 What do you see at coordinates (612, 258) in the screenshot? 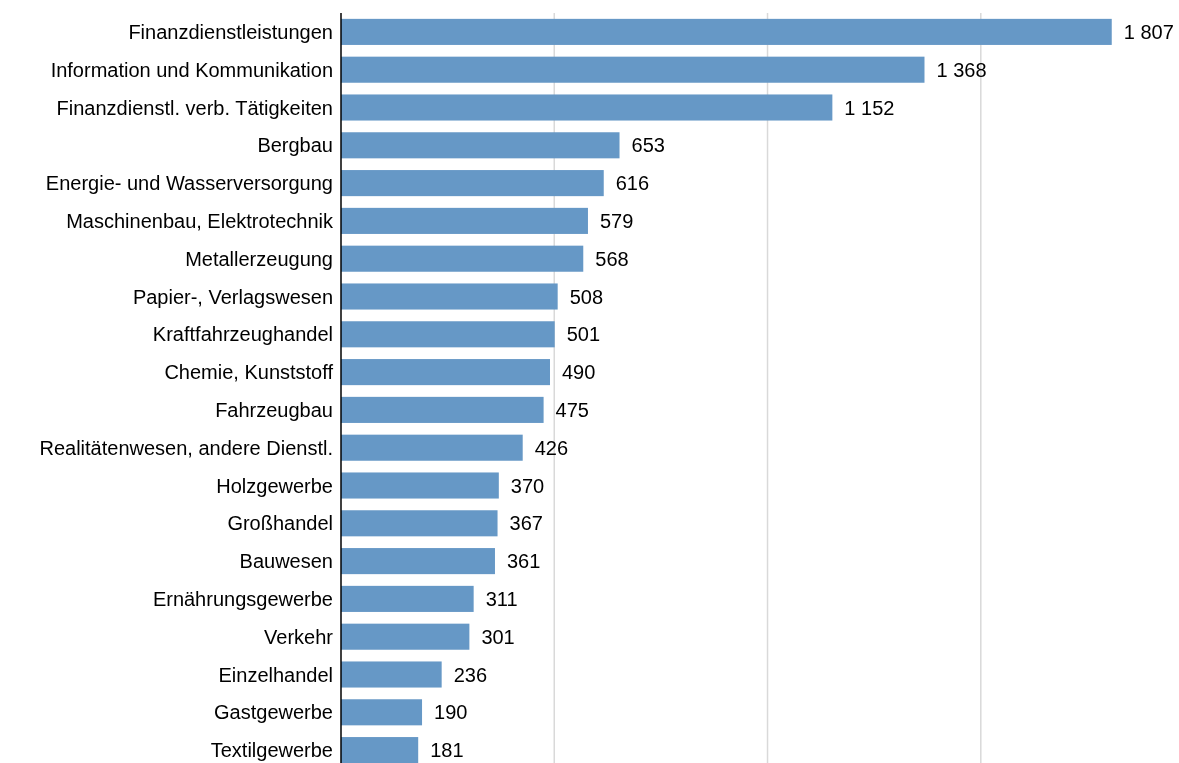
I see `data-label: 568` at bounding box center [612, 258].